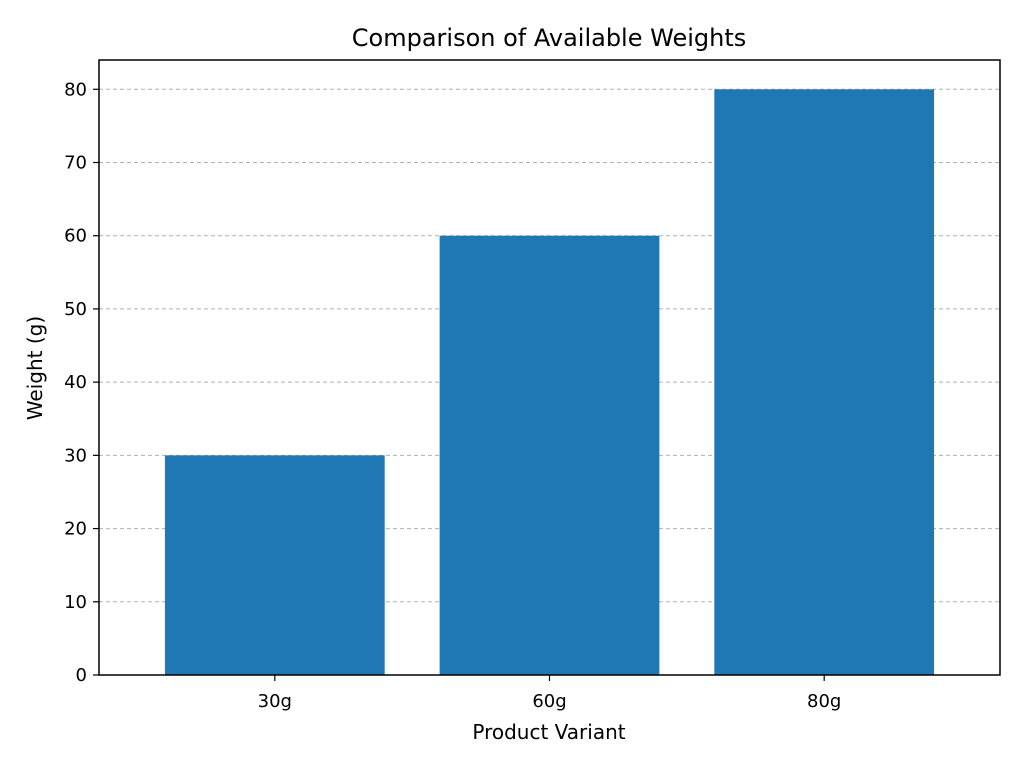 Image resolution: width=1024 pixels, height=768 pixels. Describe the element at coordinates (75, 529) in the screenshot. I see `y-tick-label: 20` at that location.